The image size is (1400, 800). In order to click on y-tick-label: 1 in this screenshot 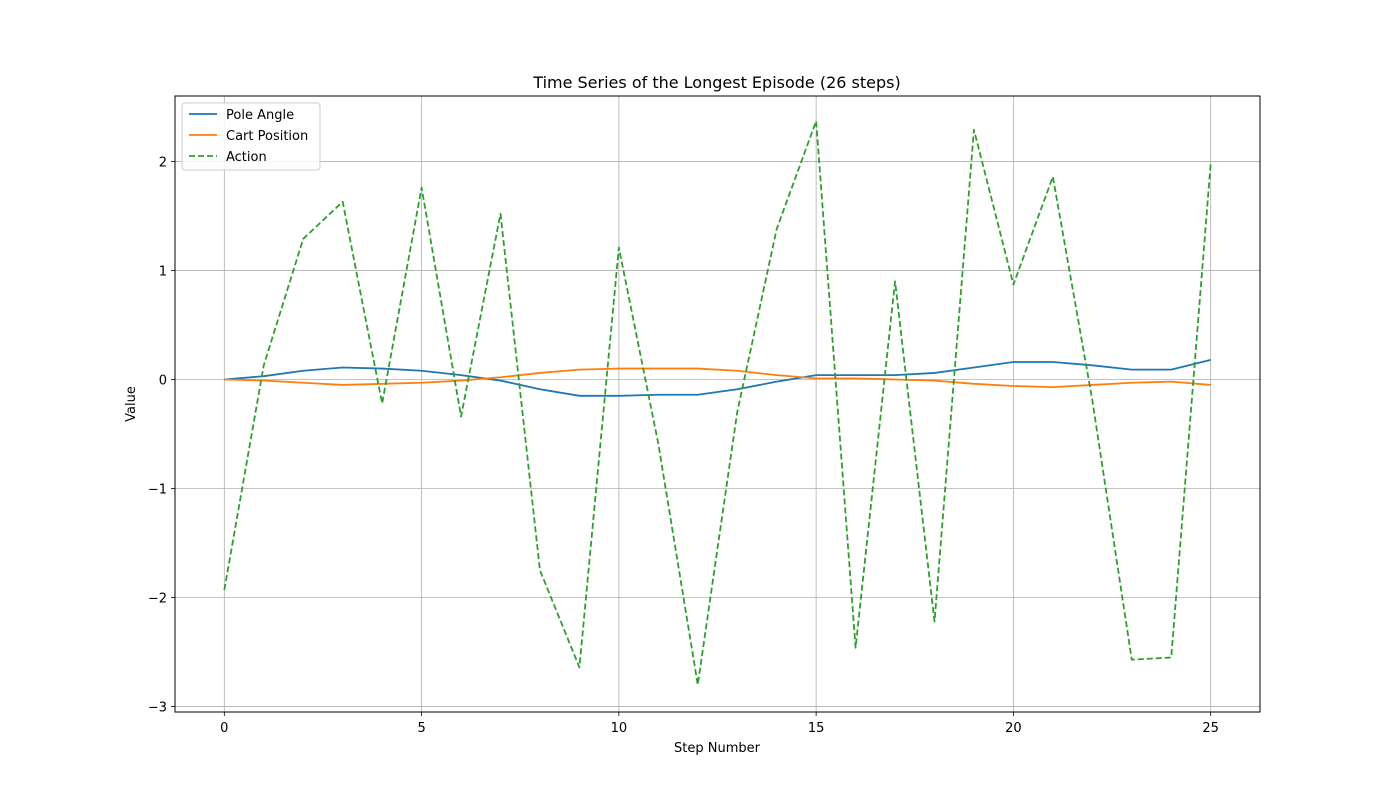, I will do `click(163, 271)`.